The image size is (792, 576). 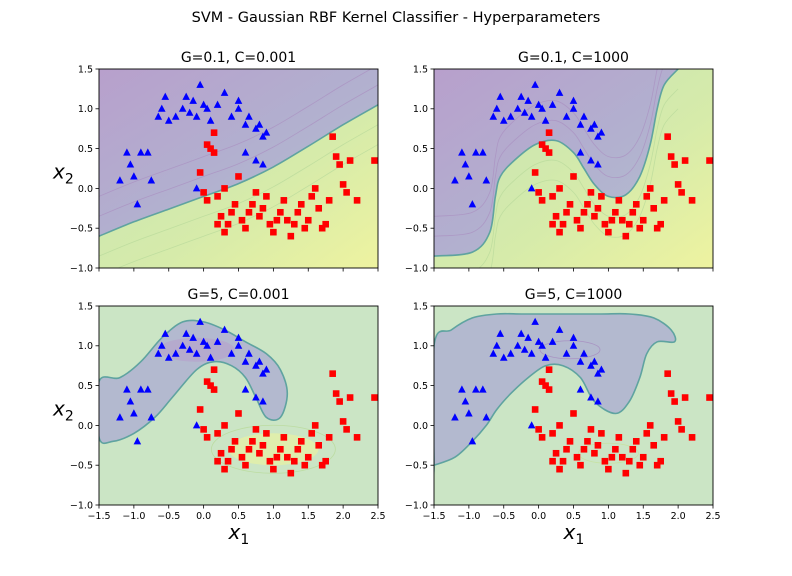 I want to click on x-tick-label: 2.5, so click(x=712, y=516).